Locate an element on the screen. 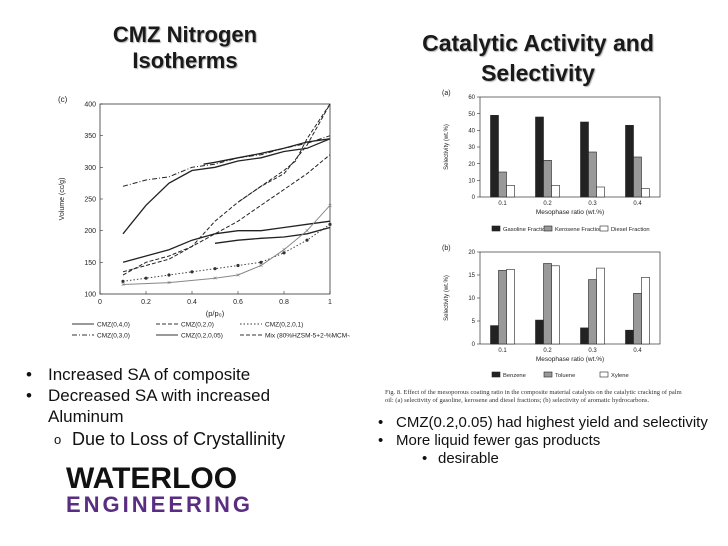 This screenshot has height=546, width=728. panel-label: (c) is located at coordinates (63, 99).